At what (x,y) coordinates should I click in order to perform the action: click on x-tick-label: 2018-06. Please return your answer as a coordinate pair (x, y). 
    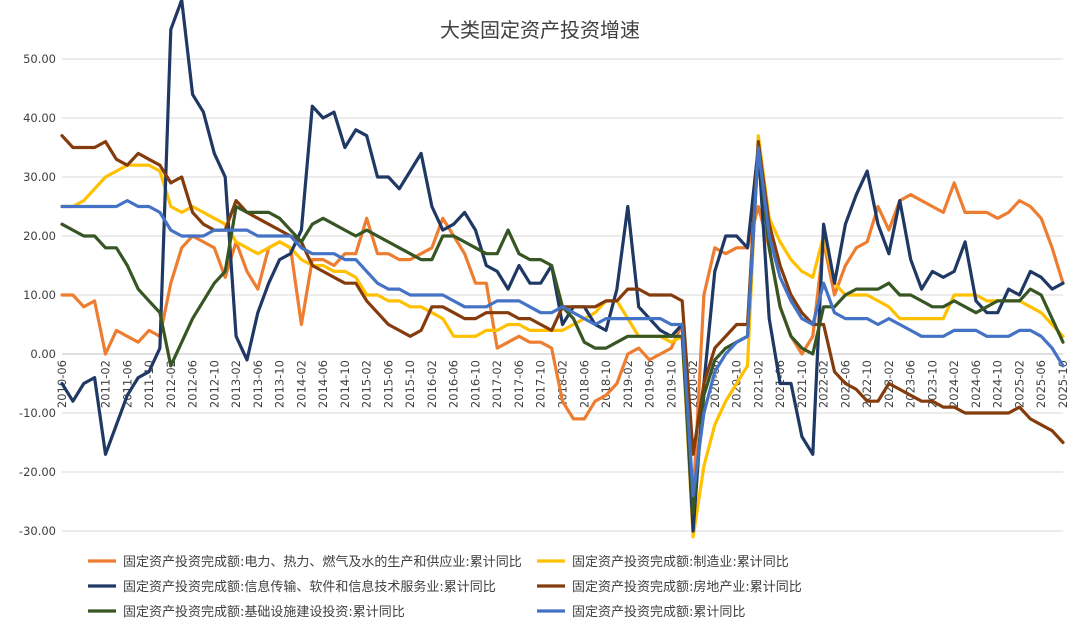
    Looking at the image, I should click on (584, 384).